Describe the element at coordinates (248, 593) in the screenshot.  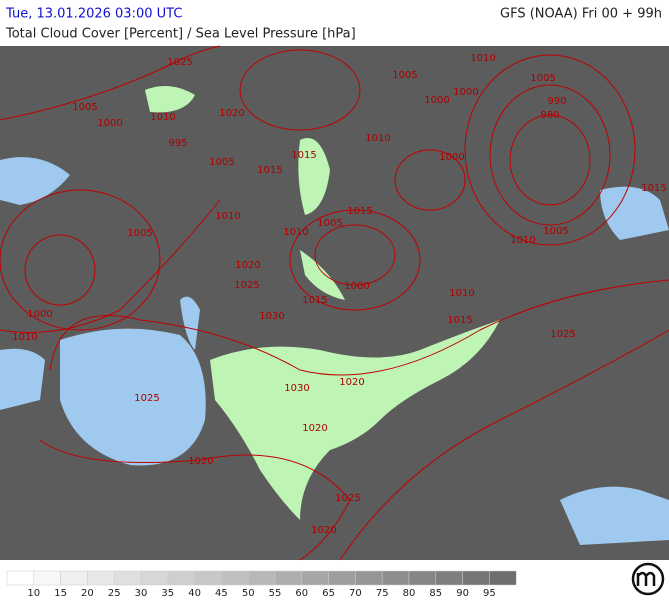
I see `legend-label: 50` at that location.